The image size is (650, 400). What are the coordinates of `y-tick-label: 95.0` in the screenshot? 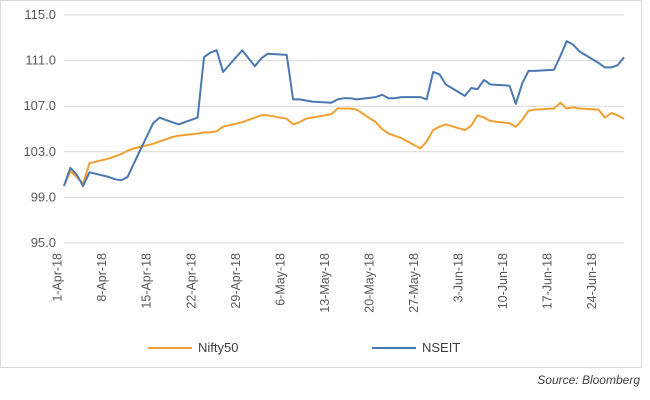 It's located at (43, 242).